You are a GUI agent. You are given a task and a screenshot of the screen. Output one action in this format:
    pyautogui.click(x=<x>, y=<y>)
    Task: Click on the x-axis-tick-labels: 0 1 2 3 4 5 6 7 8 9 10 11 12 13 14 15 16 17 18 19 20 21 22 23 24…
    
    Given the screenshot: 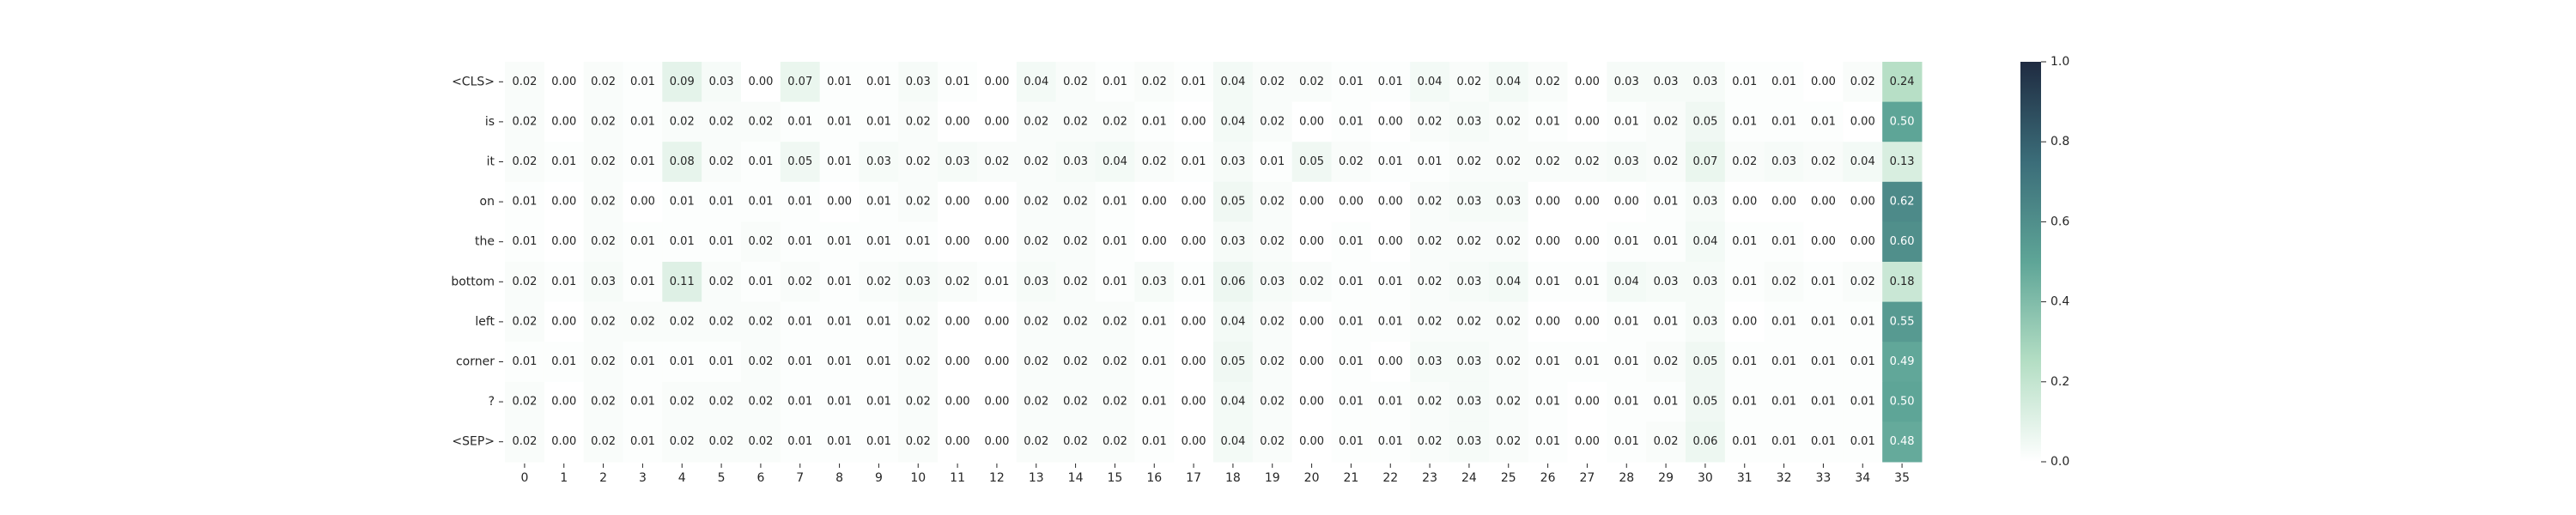 What is the action you would take?
    pyautogui.click(x=1215, y=474)
    